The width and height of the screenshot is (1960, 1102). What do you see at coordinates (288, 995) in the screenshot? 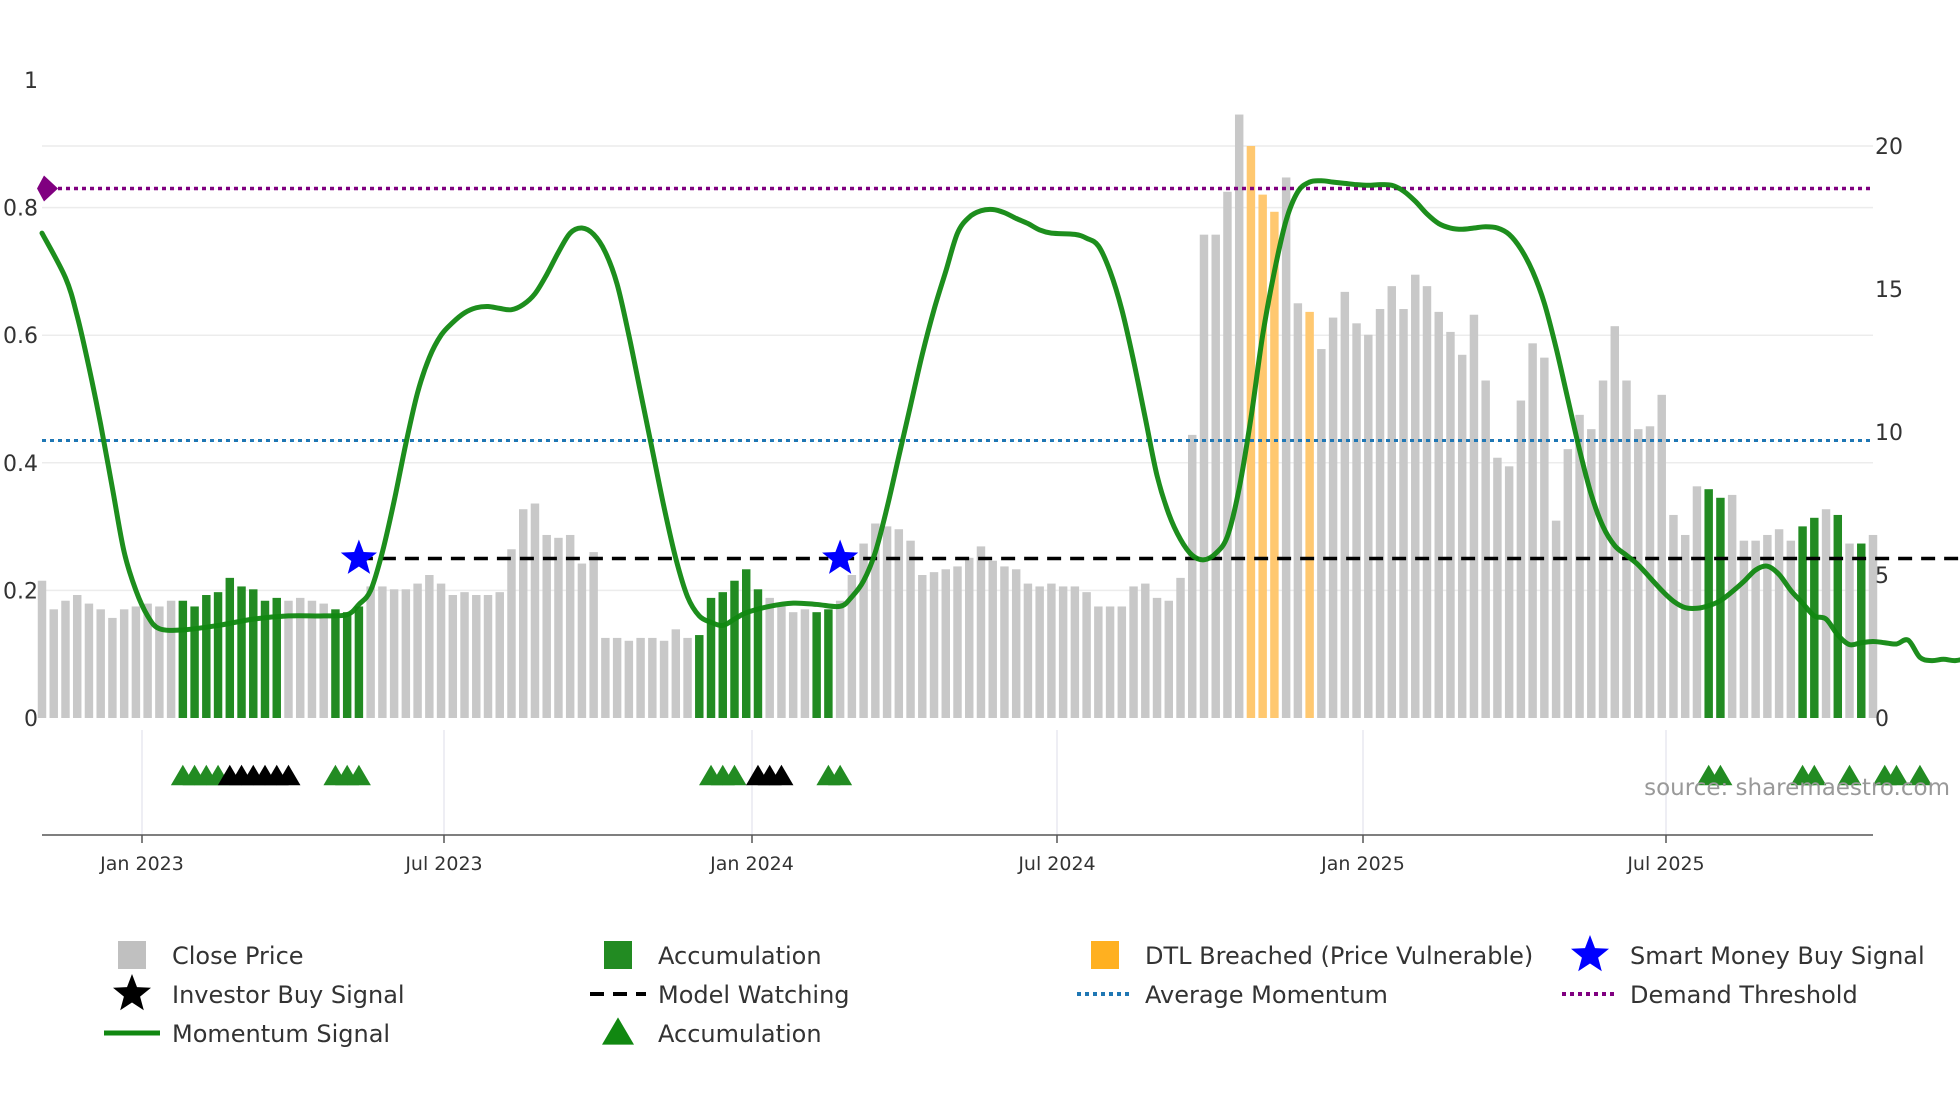
I see `legend-label: Investor Buy Signal` at bounding box center [288, 995].